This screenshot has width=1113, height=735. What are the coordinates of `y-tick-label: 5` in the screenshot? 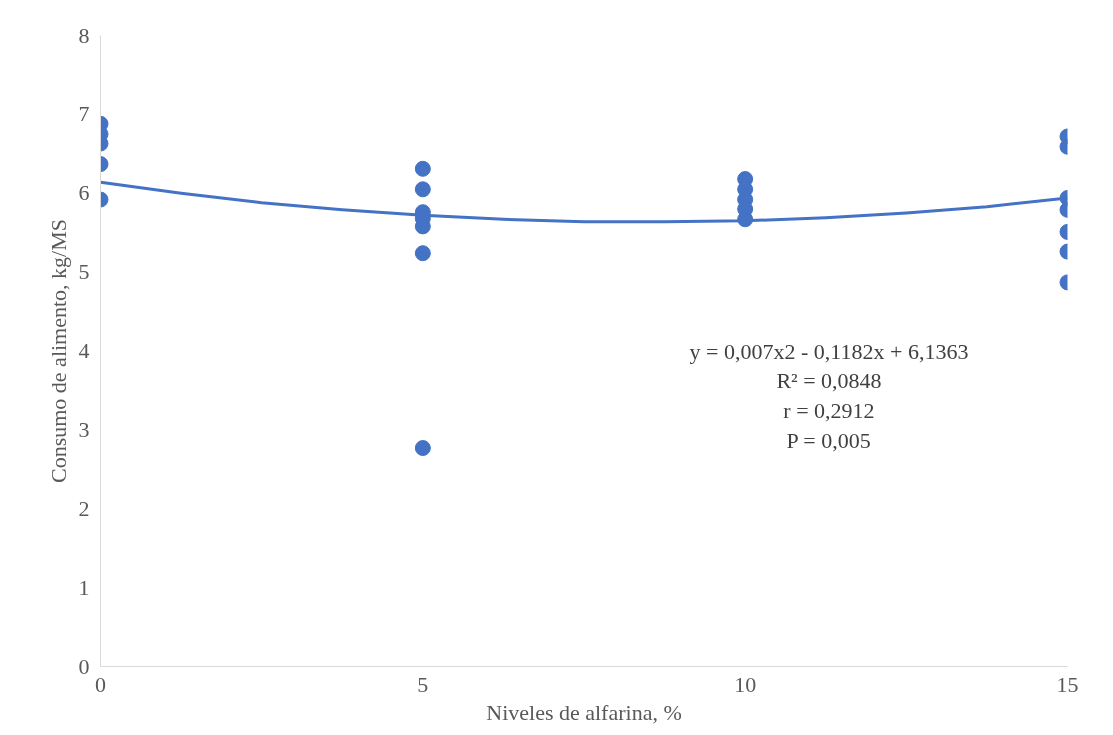 It's located at (84, 272).